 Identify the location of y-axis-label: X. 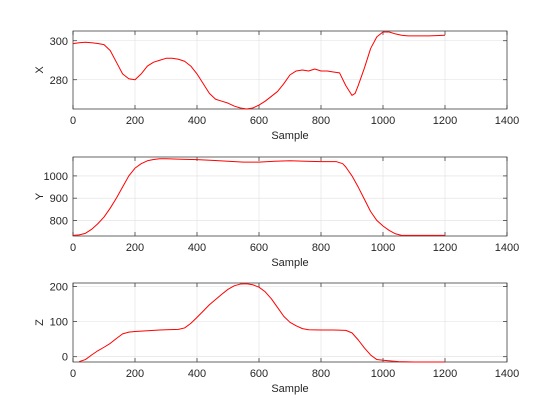
(40, 70).